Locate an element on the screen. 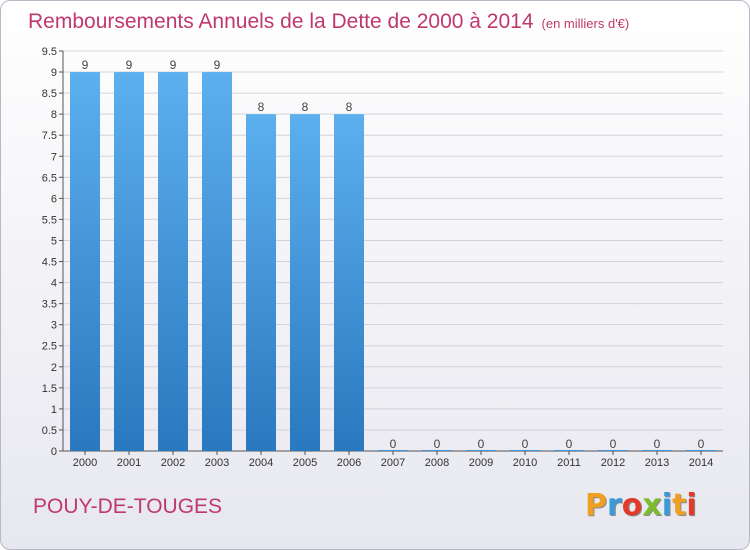 Image resolution: width=750 pixels, height=550 pixels. x-tick-label-2001: 2001 is located at coordinates (129, 463).